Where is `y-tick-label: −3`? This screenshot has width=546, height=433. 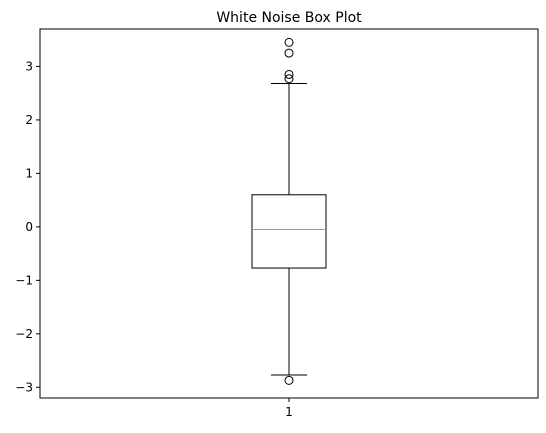
y-tick-label: −3 is located at coordinates (24, 387).